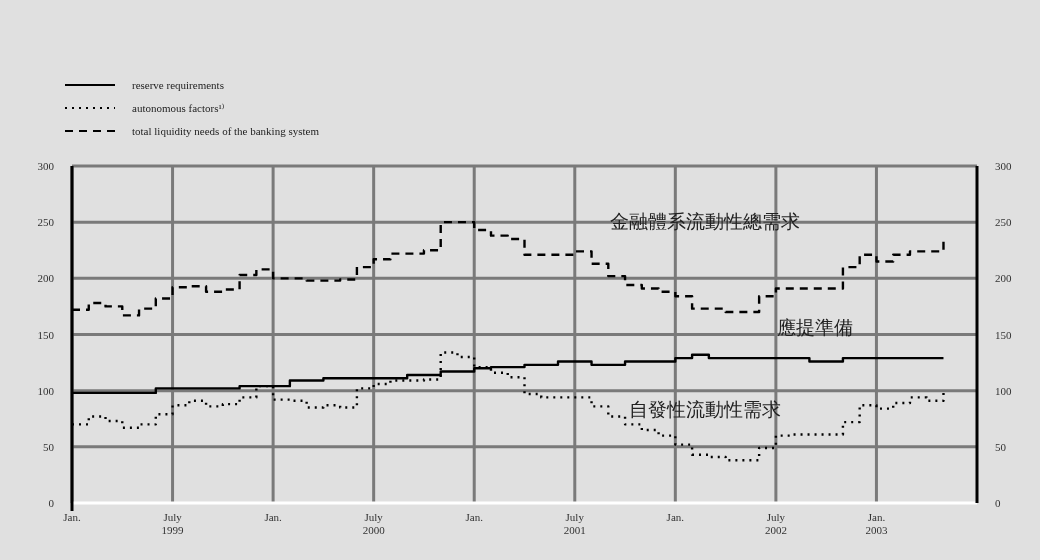  Describe the element at coordinates (1003, 390) in the screenshot. I see `y2-tick-label: 100` at that location.